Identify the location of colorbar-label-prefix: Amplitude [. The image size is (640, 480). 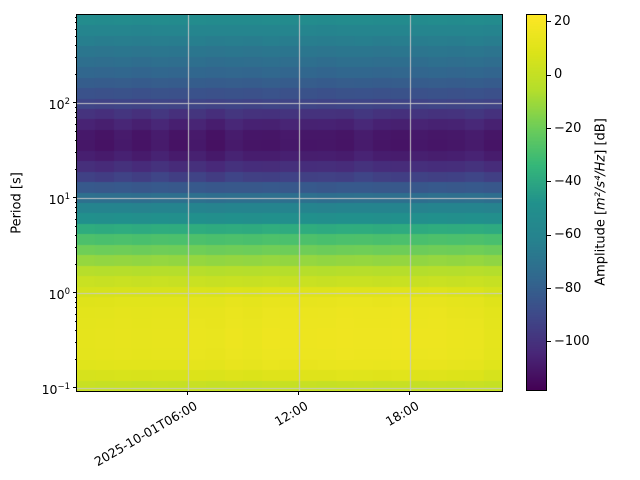
(601, 247).